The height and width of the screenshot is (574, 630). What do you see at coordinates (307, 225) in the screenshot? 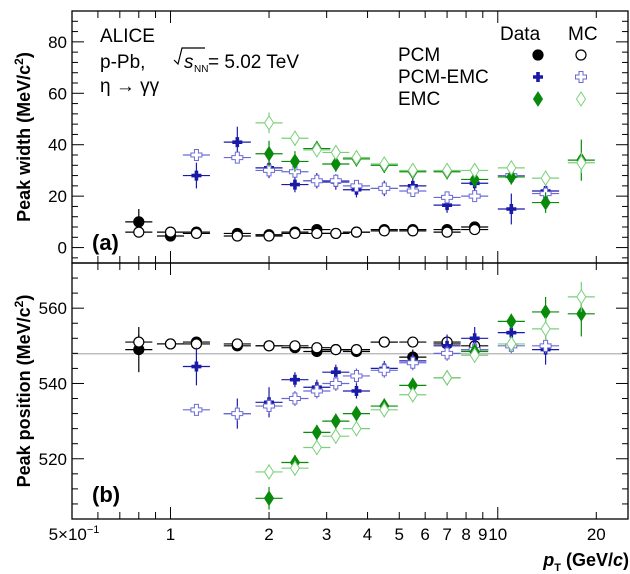
I see `series-pcm-data-a` at bounding box center [307, 225].